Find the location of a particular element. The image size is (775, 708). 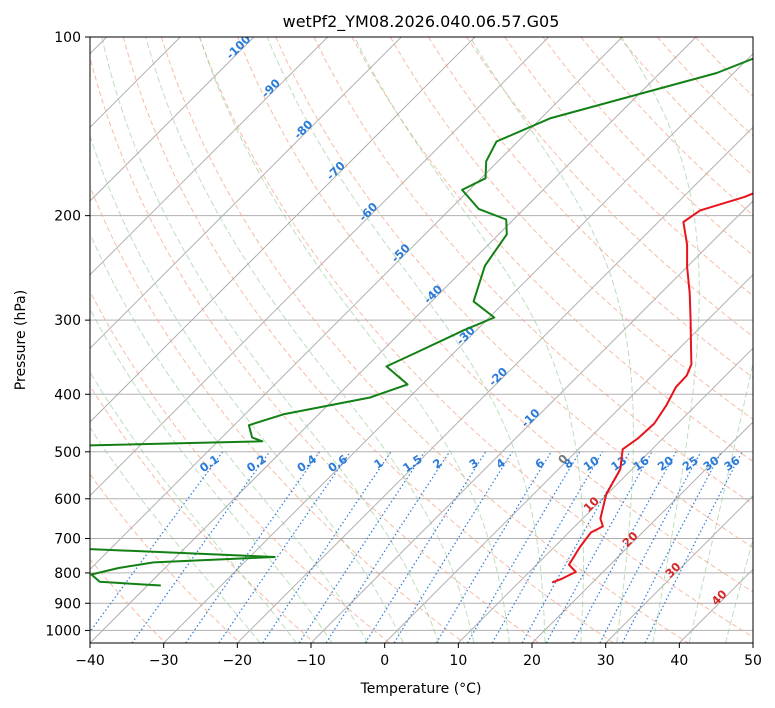

x-tick-label: −30 is located at coordinates (164, 661).